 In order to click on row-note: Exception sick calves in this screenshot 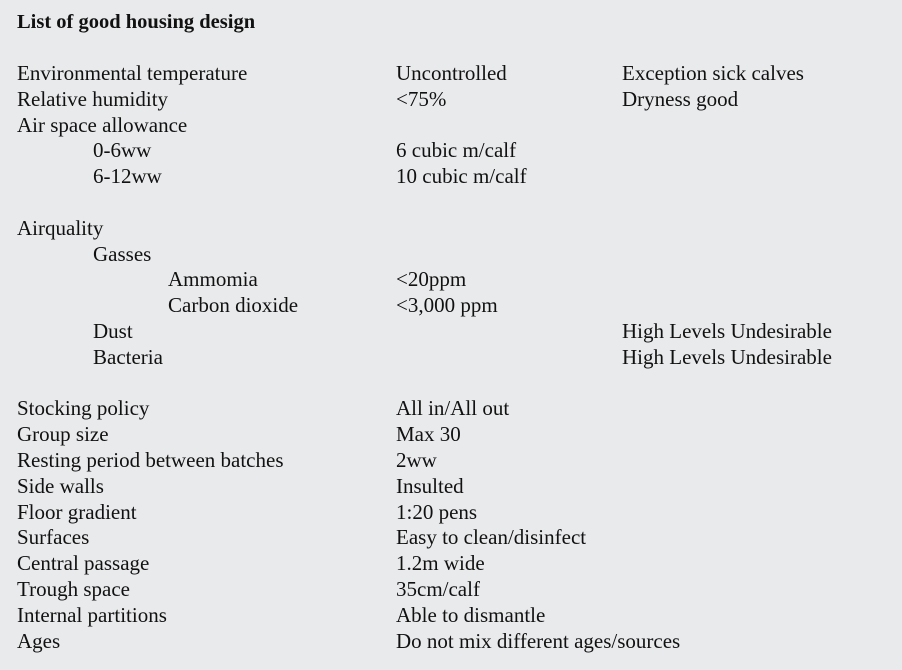, I will do `click(713, 73)`.